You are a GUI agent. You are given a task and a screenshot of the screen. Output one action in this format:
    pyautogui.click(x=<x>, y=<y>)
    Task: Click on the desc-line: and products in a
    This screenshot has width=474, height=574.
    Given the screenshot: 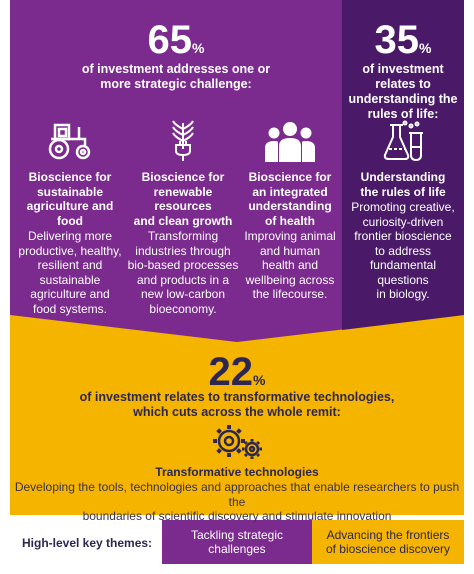 What is the action you would take?
    pyautogui.click(x=183, y=279)
    